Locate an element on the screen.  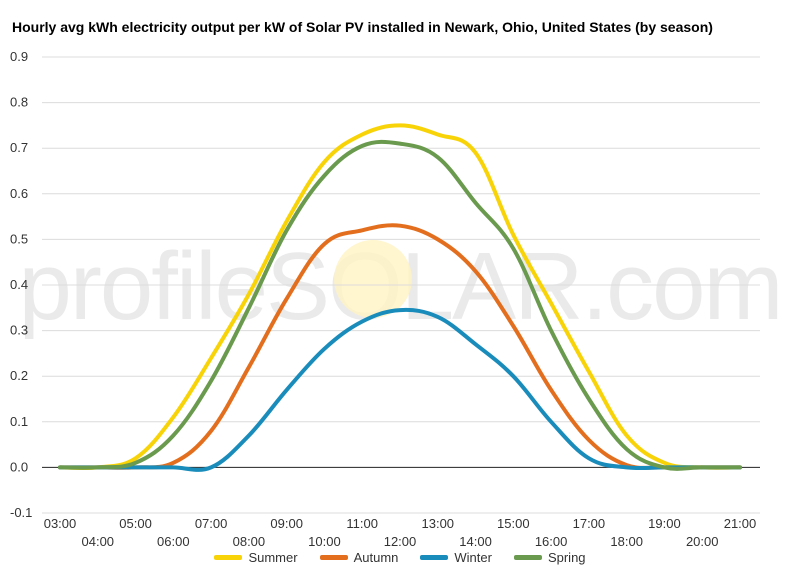
legend-item-spring: Spring is located at coordinates (549, 557).